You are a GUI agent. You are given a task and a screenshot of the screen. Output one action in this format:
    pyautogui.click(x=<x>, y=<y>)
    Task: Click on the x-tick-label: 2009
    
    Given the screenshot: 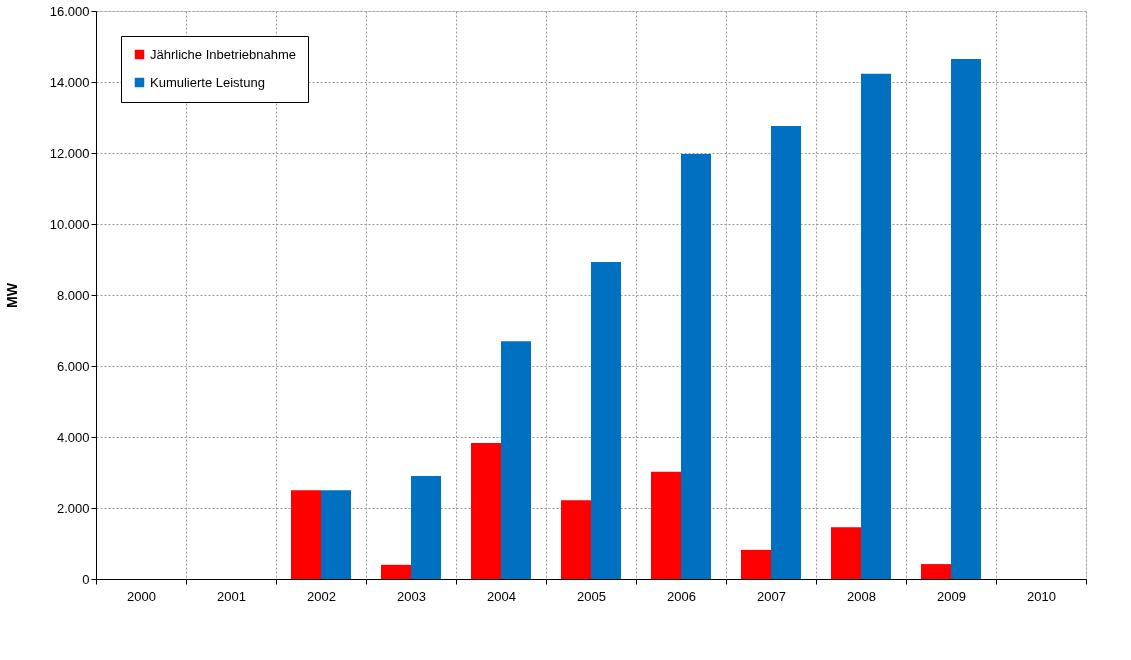 What is the action you would take?
    pyautogui.click(x=951, y=596)
    